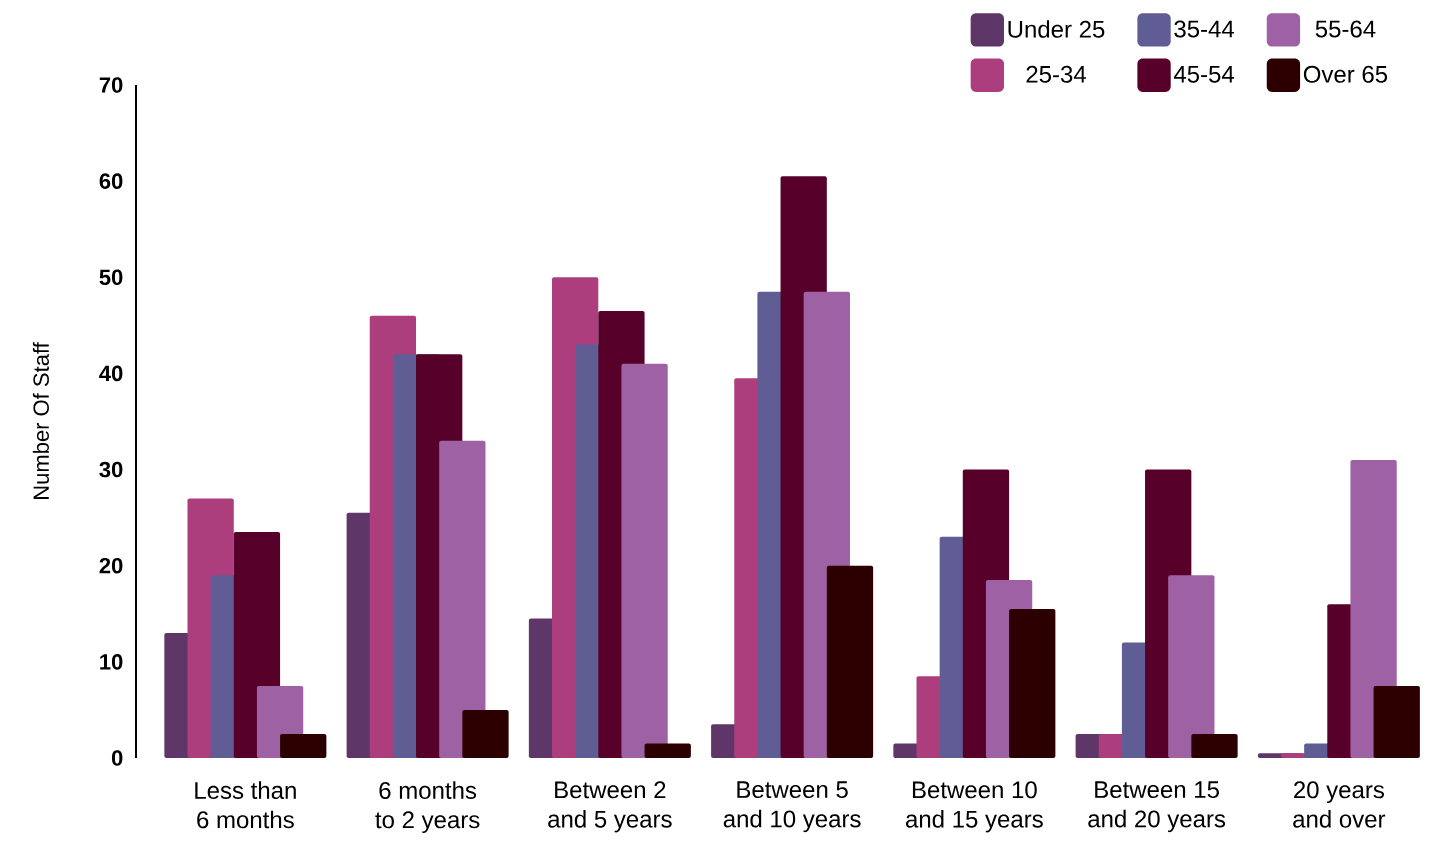 This screenshot has width=1436, height=850. I want to click on y-tick-label: 40, so click(111, 373).